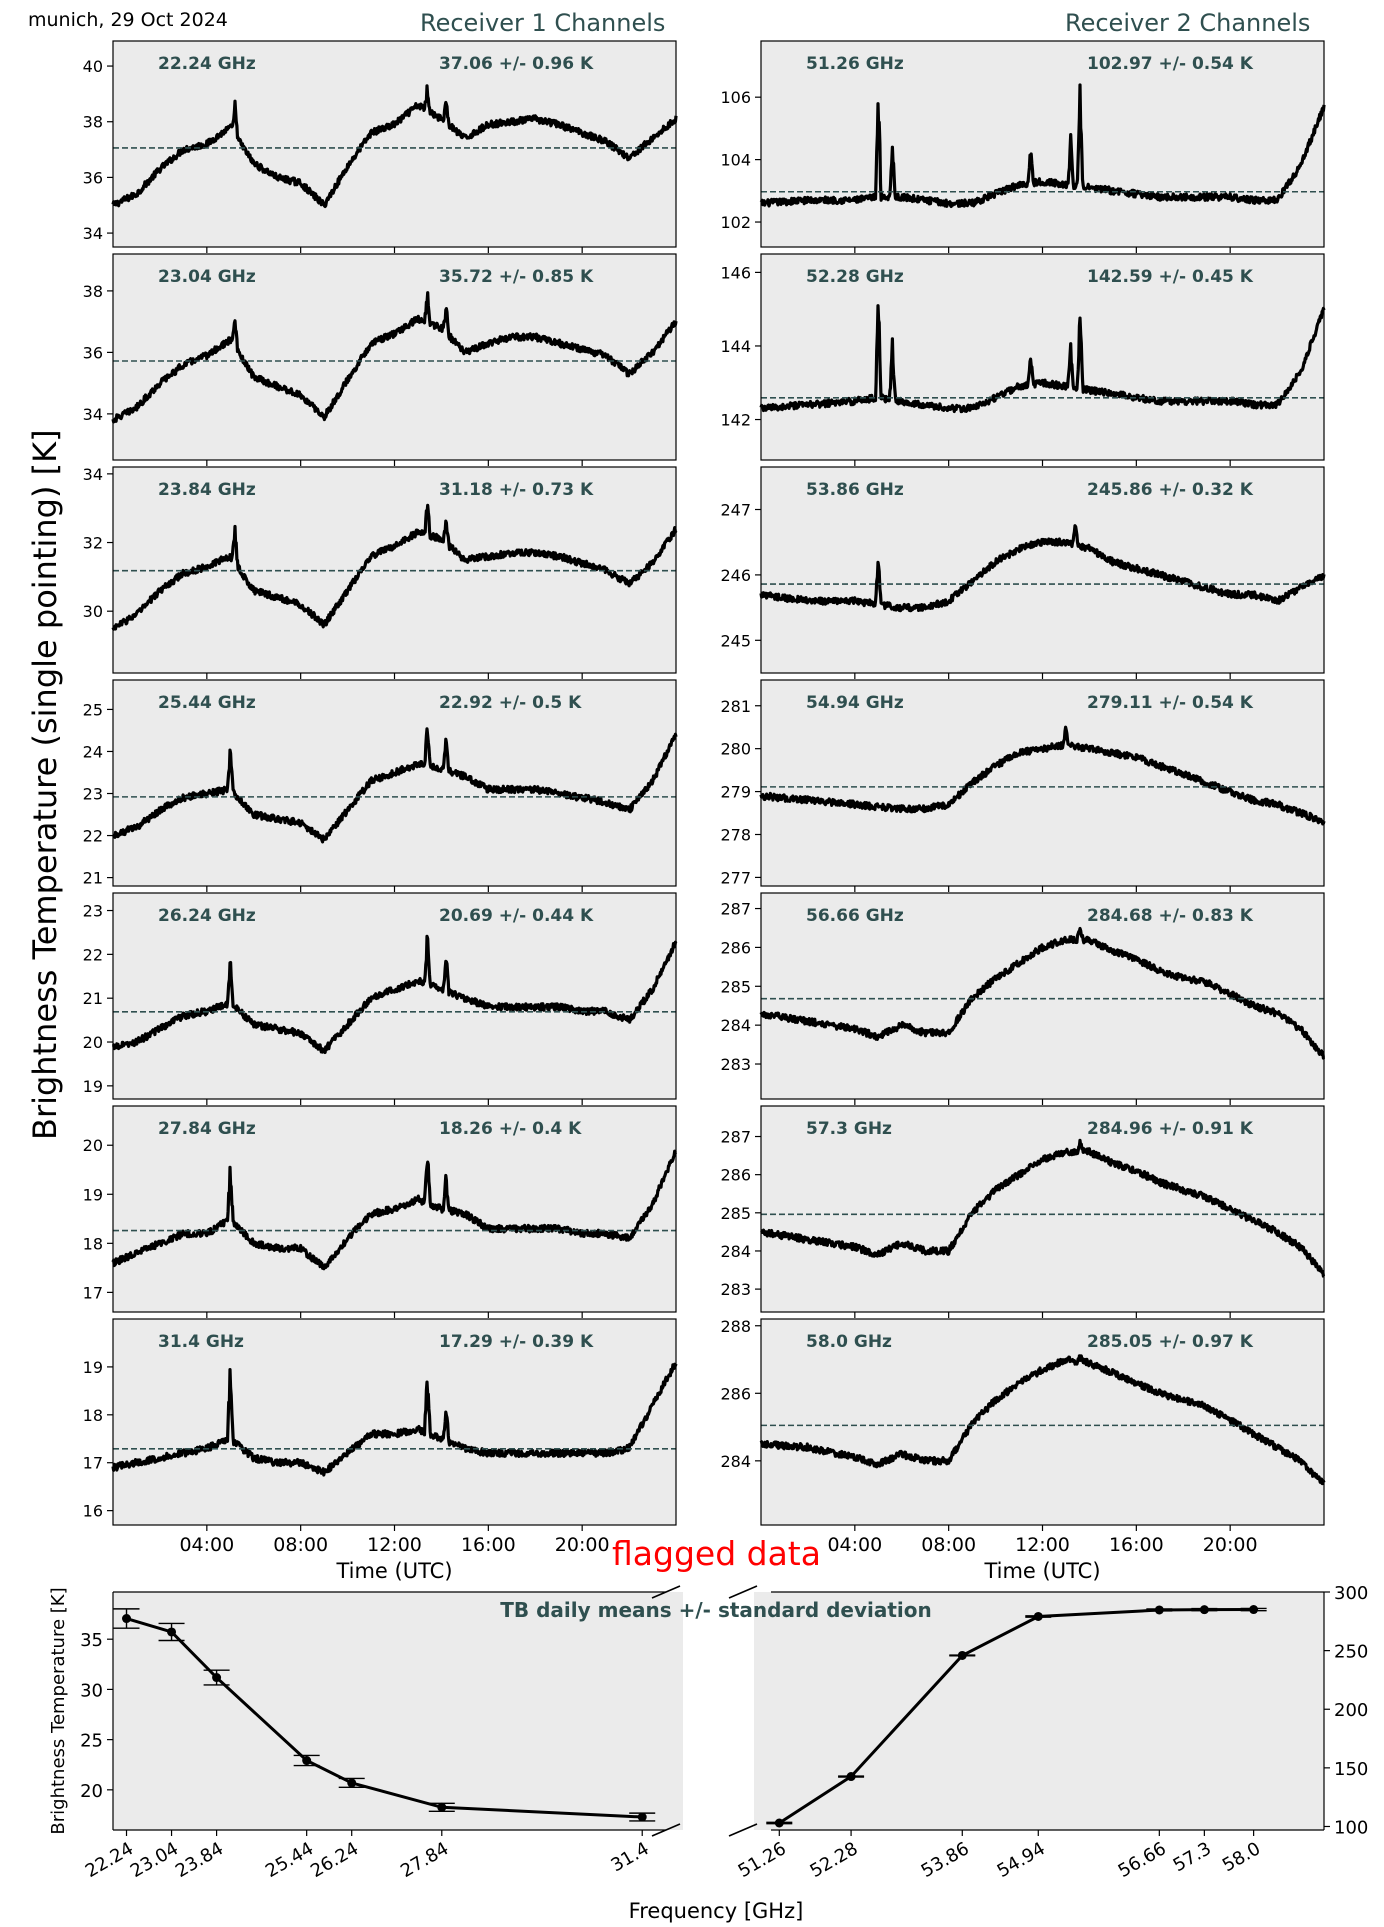 The image size is (1384, 1927). What do you see at coordinates (855, 64) in the screenshot?
I see `channel-label: 51.26 GHz` at bounding box center [855, 64].